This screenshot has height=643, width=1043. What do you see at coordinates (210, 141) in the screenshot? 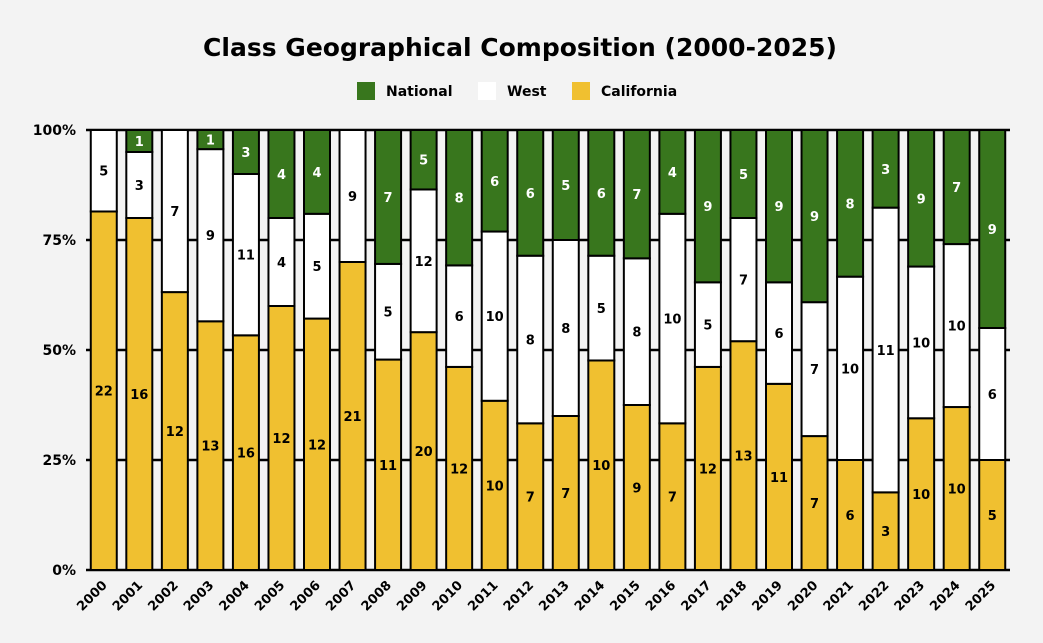
I see `data-label-national-2003: 1` at bounding box center [210, 141].